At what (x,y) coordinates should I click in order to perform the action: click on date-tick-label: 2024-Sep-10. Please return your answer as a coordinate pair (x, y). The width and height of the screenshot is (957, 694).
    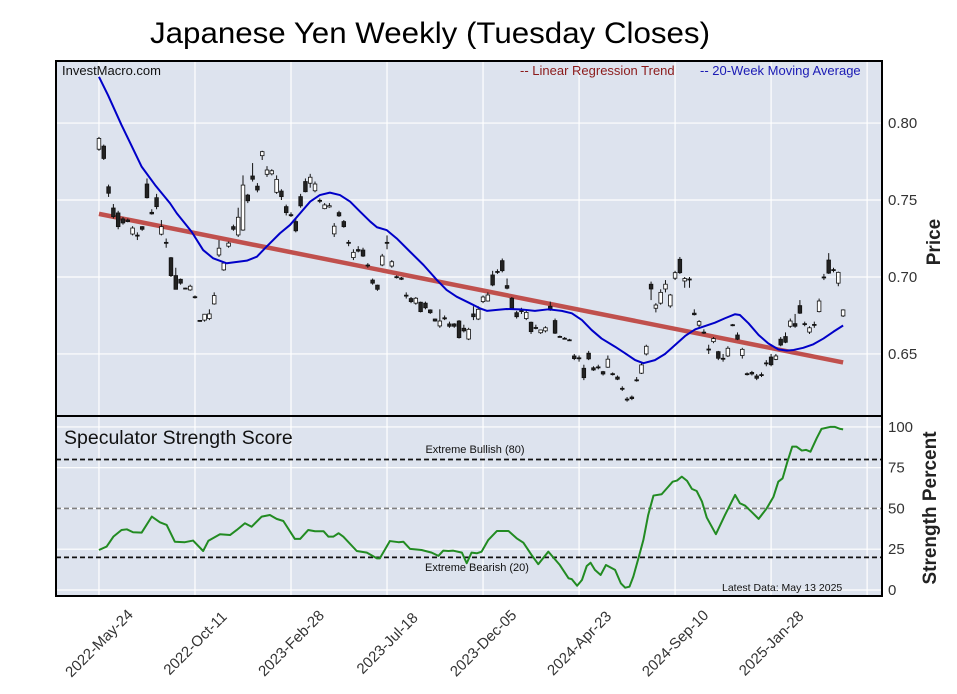
    Looking at the image, I should click on (675, 643).